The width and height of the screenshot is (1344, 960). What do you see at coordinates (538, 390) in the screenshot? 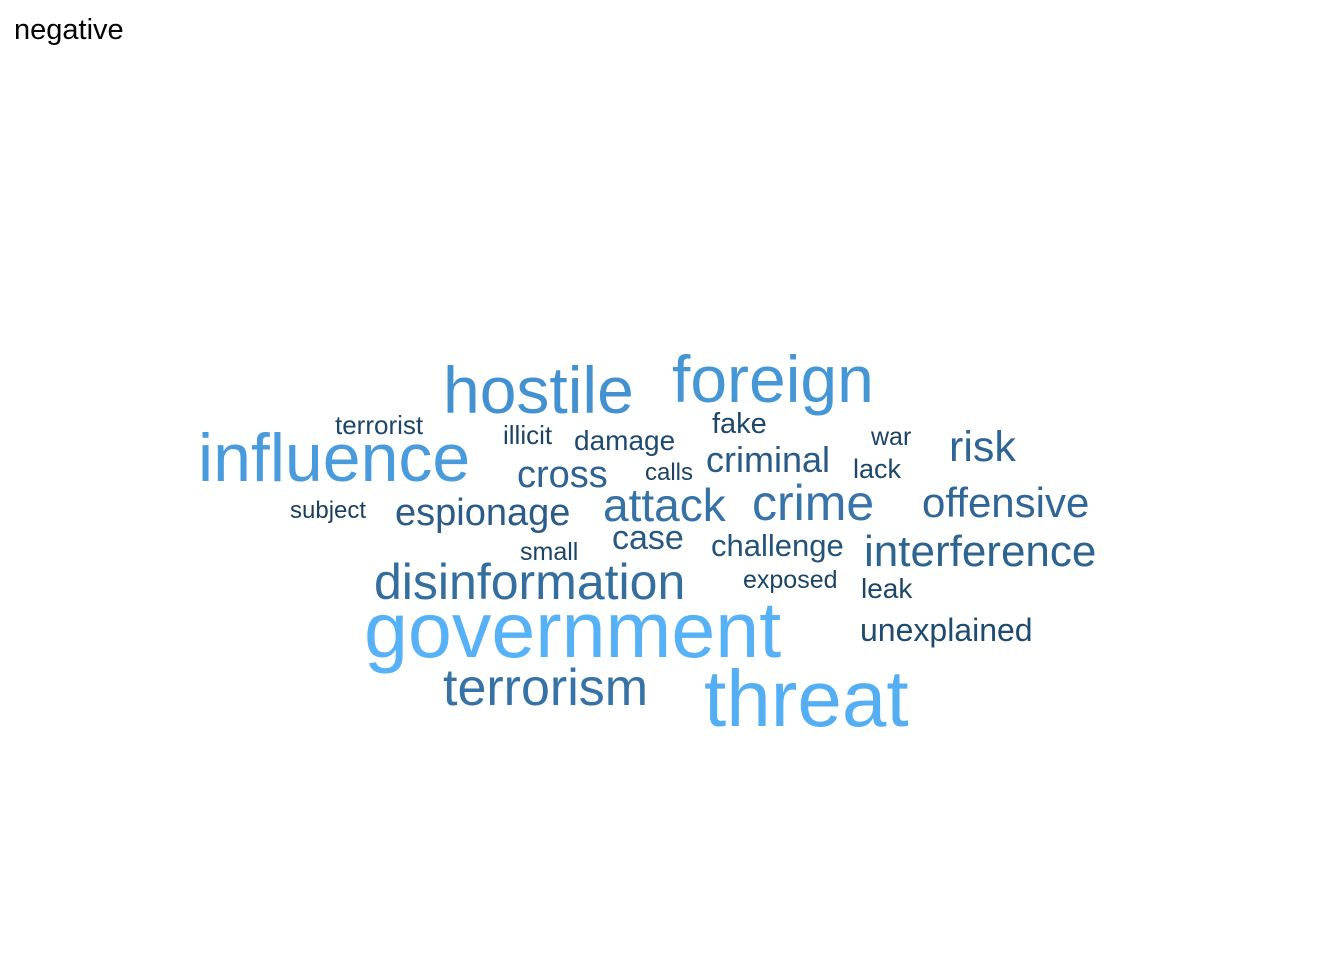
I see `word-hostile: hostile` at bounding box center [538, 390].